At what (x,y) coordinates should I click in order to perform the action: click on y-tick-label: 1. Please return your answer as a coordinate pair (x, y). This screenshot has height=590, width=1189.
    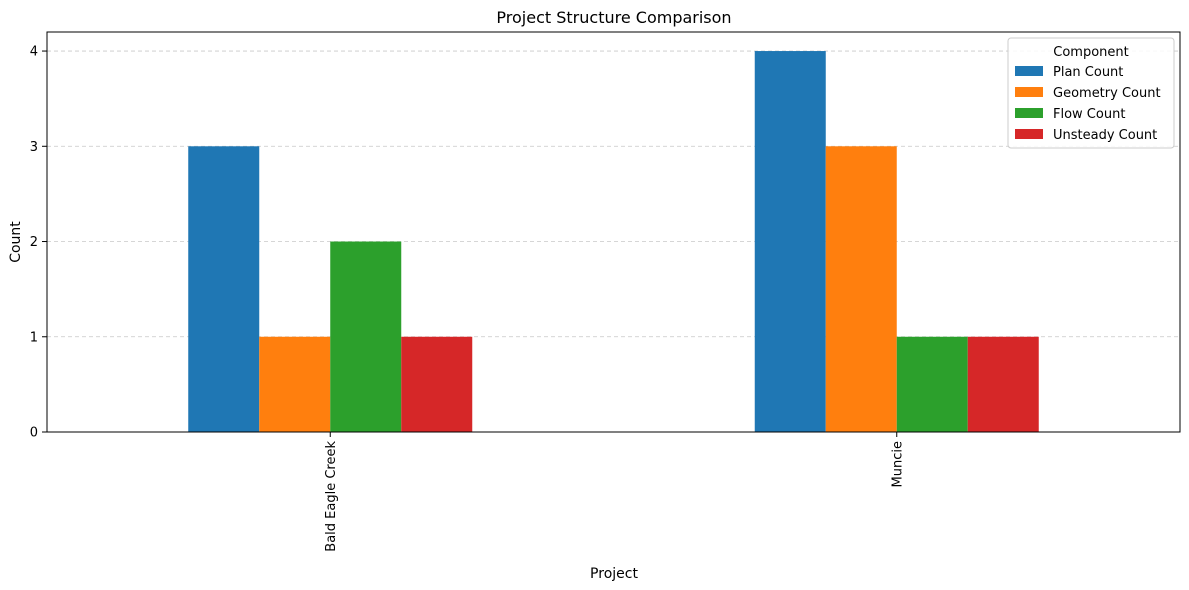
    Looking at the image, I should click on (34, 337).